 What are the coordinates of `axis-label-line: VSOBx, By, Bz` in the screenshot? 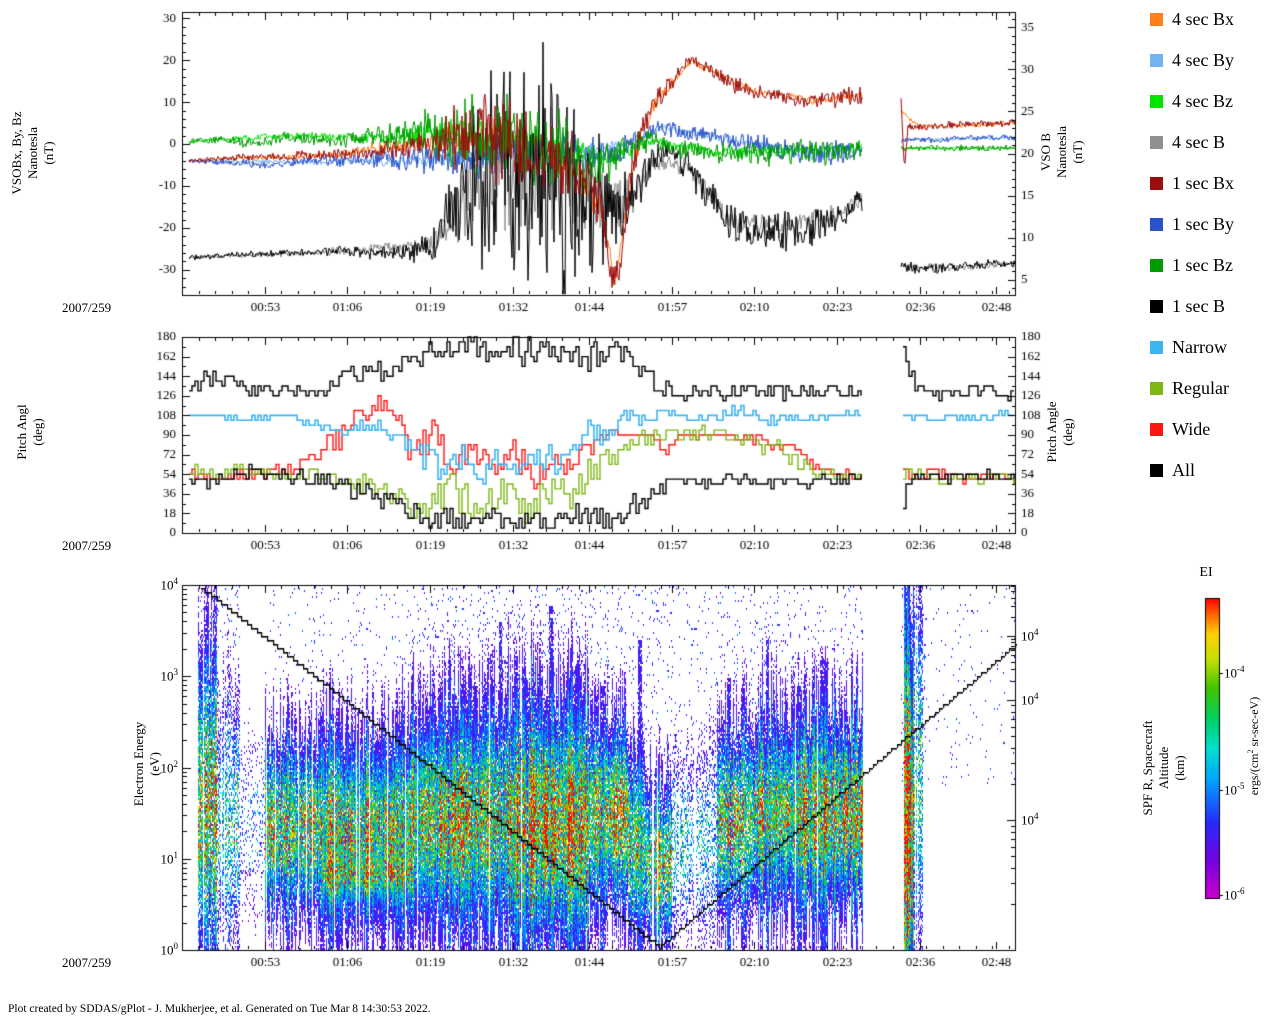 It's located at (16, 153).